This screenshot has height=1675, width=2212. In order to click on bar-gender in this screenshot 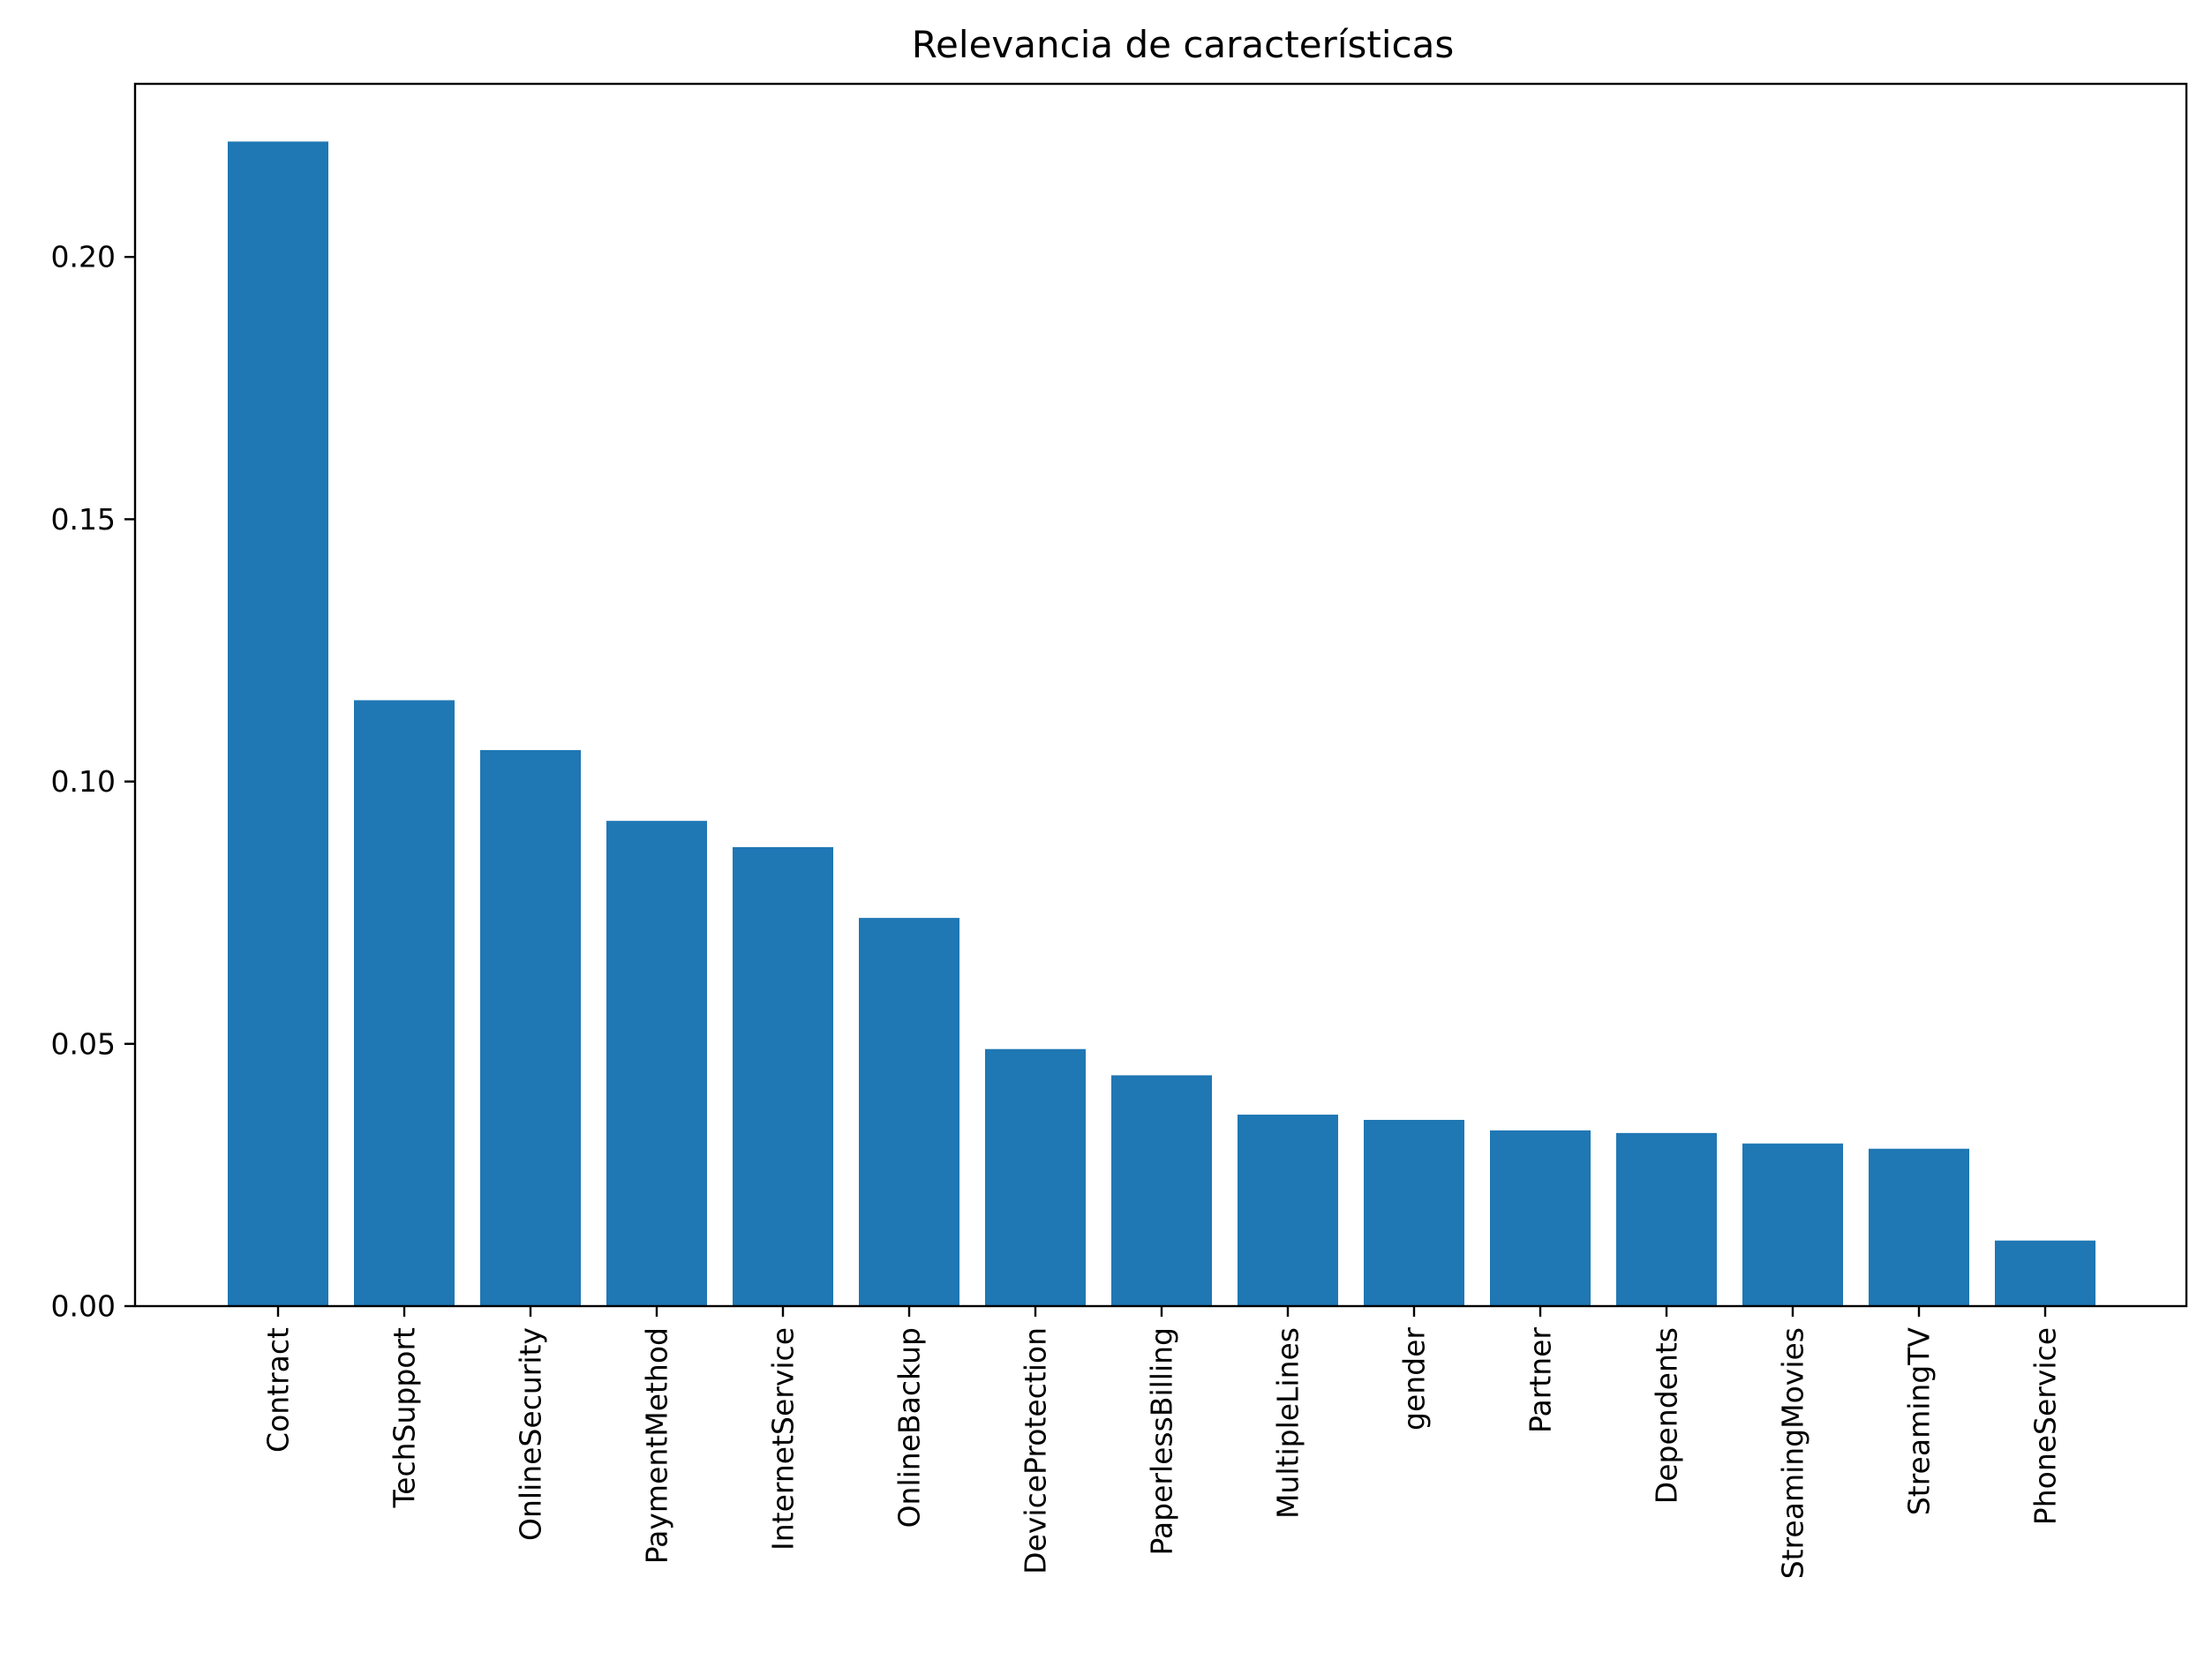, I will do `click(1414, 1212)`.